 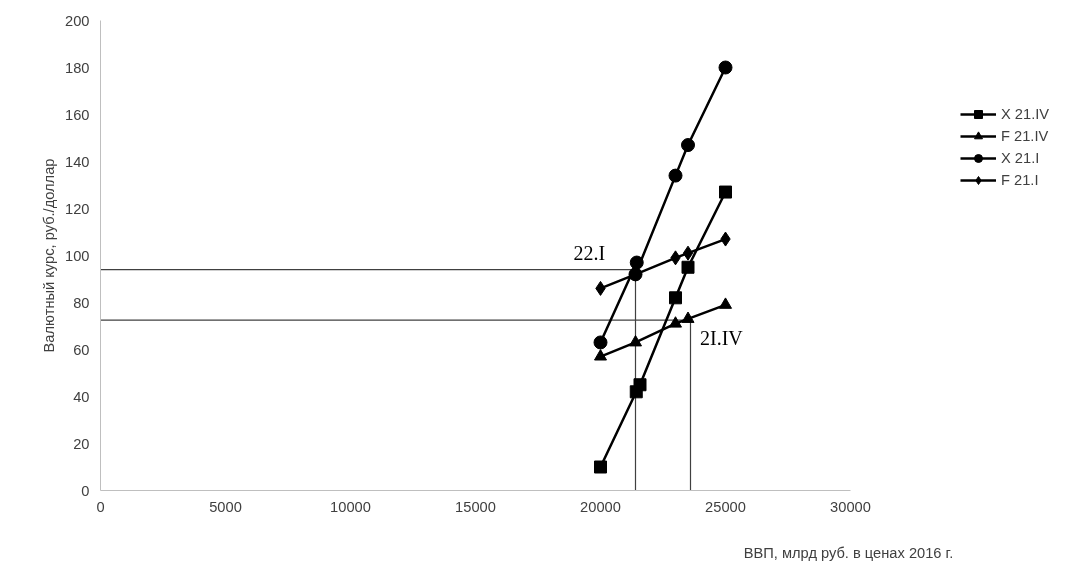 What do you see at coordinates (81, 396) in the screenshot?
I see `y-tick-label: 40` at bounding box center [81, 396].